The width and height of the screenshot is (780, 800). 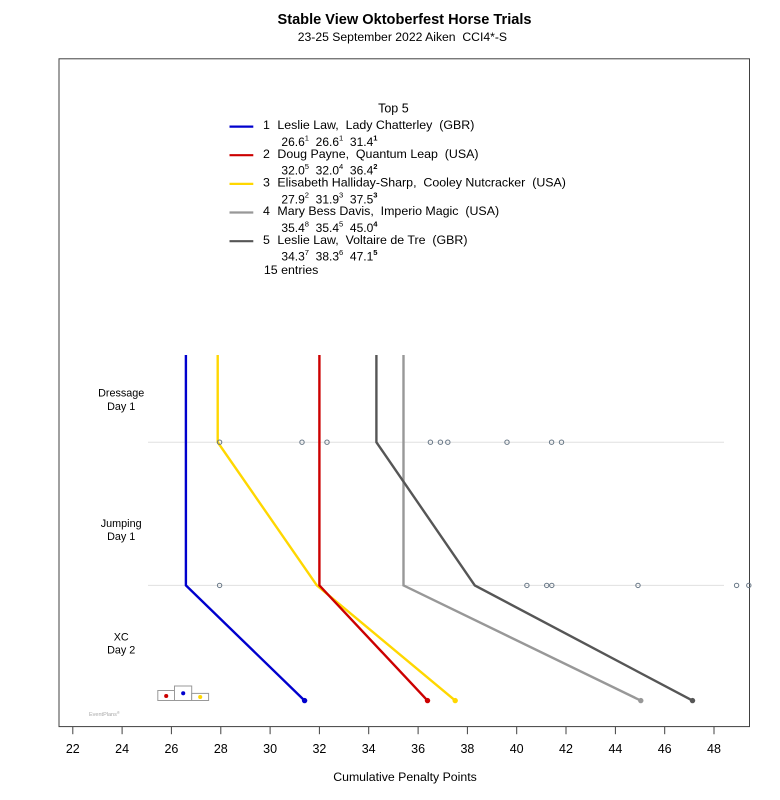 What do you see at coordinates (375, 125) in the screenshot?
I see `svg-text:Leslie Law, Lady Chatterley: Leslie Law, Lady Chatterley (GBR)` at bounding box center [375, 125].